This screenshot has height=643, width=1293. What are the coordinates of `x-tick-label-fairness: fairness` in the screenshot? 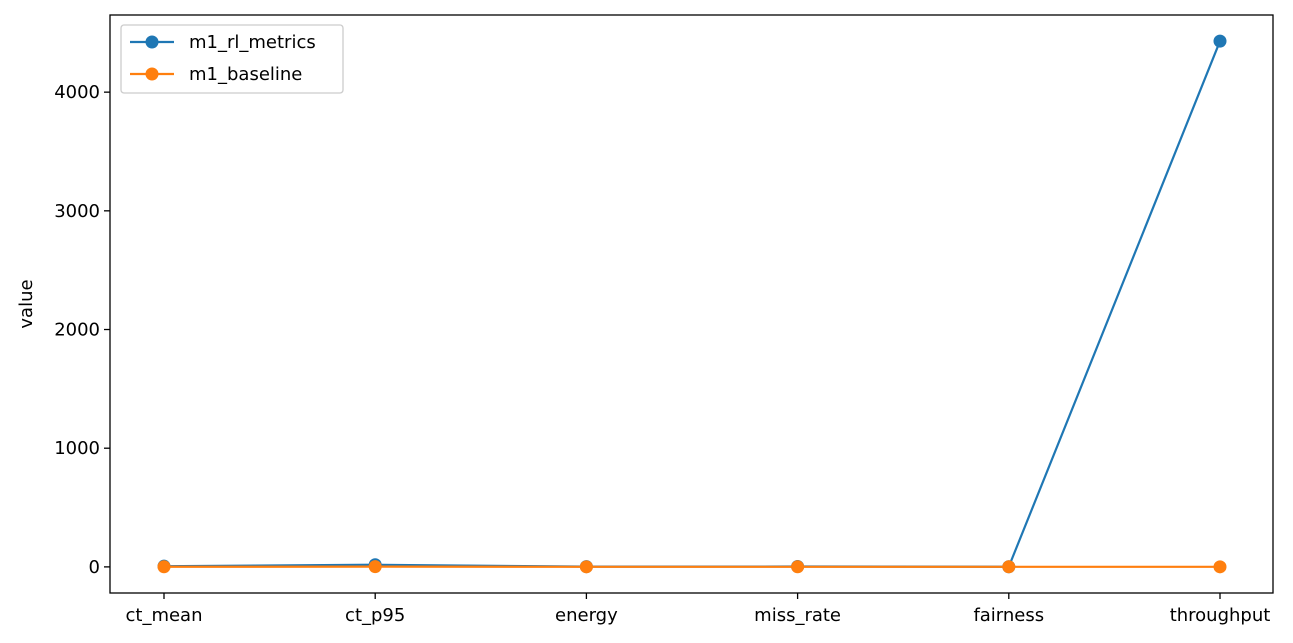 It's located at (1008, 615).